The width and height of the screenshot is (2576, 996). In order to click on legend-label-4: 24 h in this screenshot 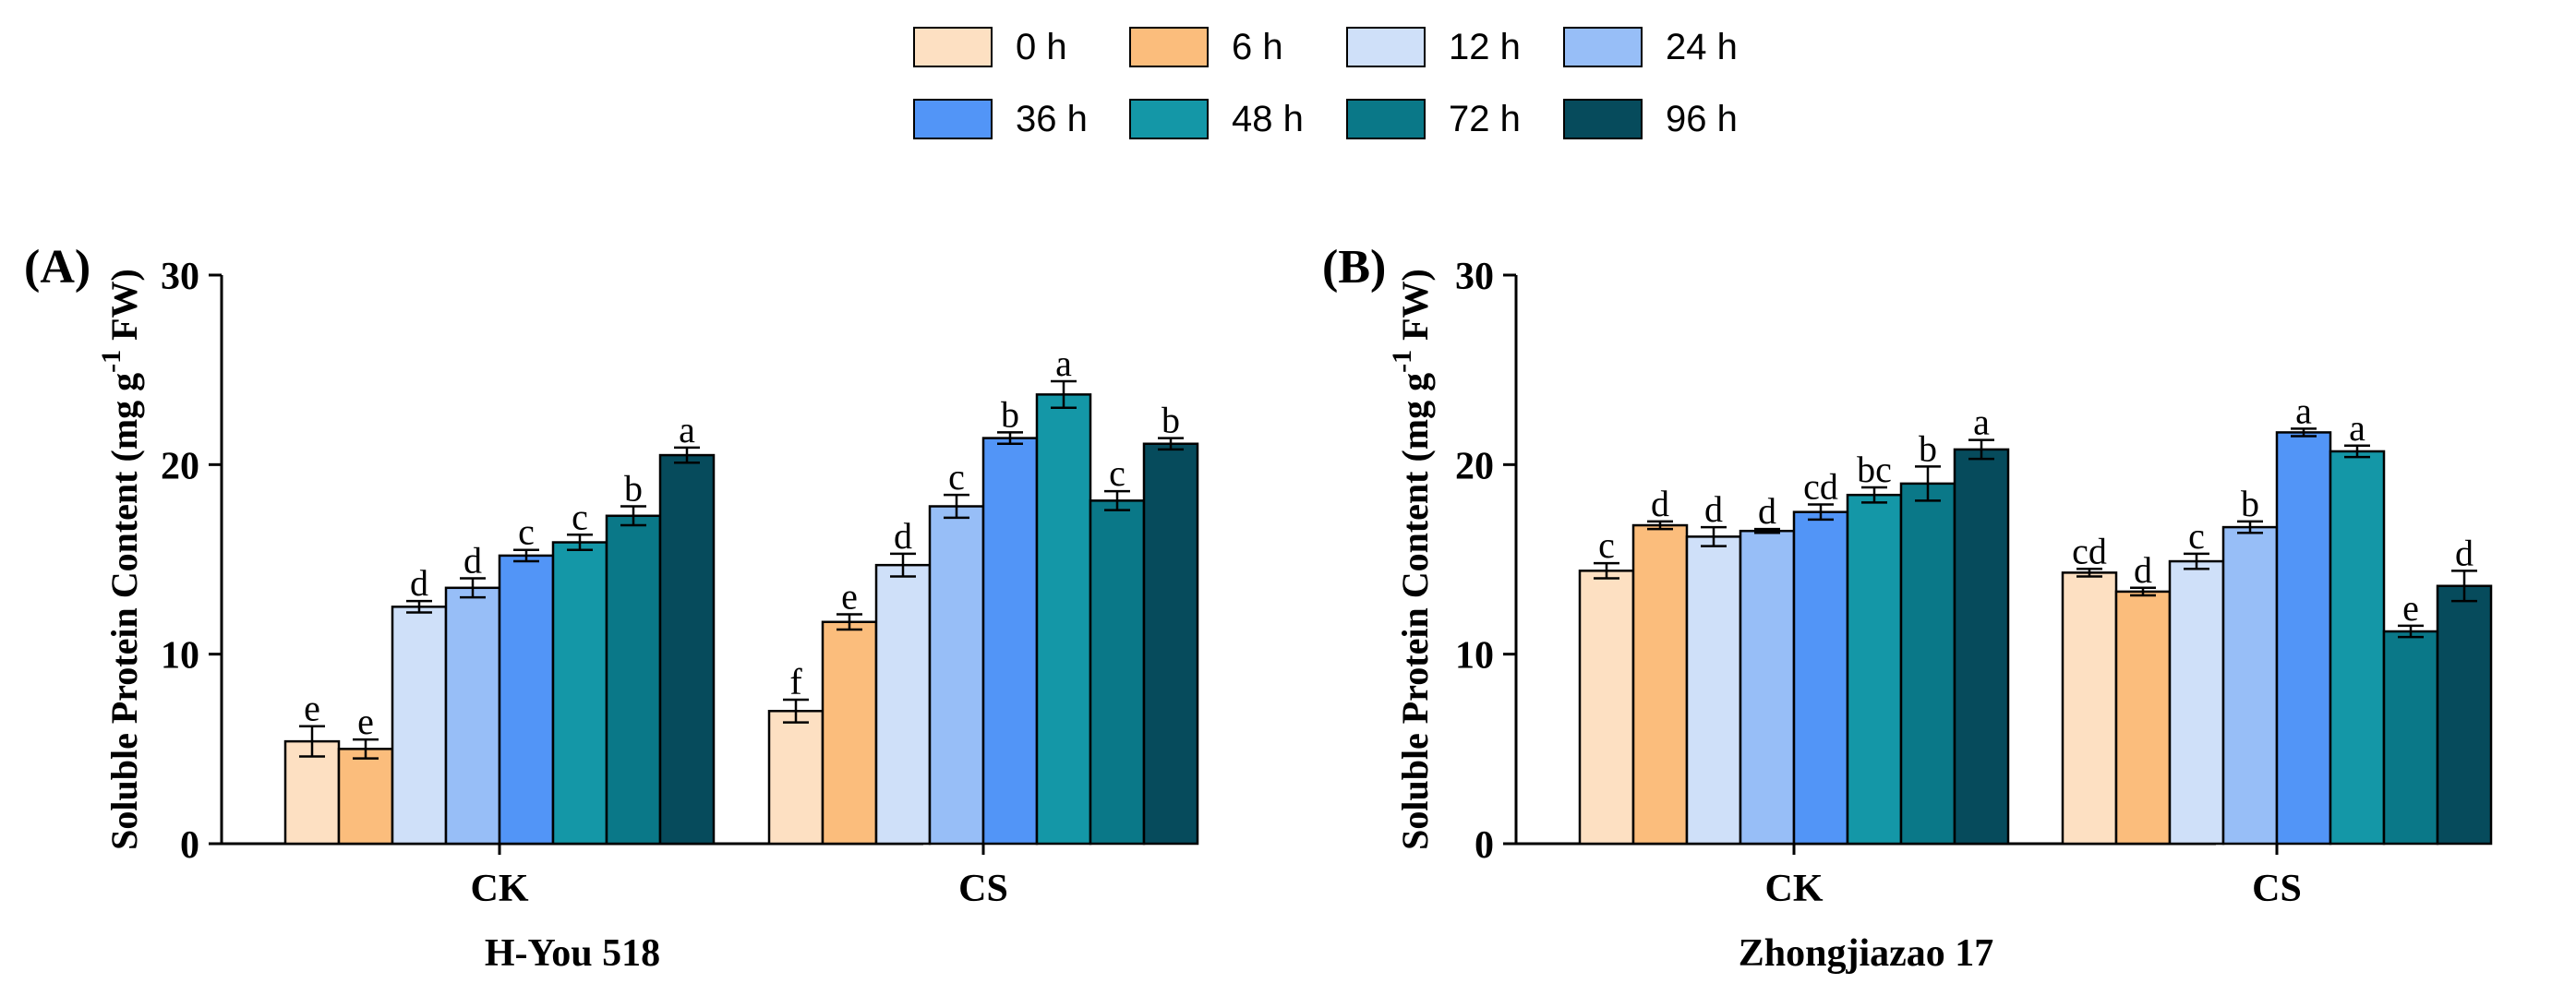, I will do `click(1702, 47)`.